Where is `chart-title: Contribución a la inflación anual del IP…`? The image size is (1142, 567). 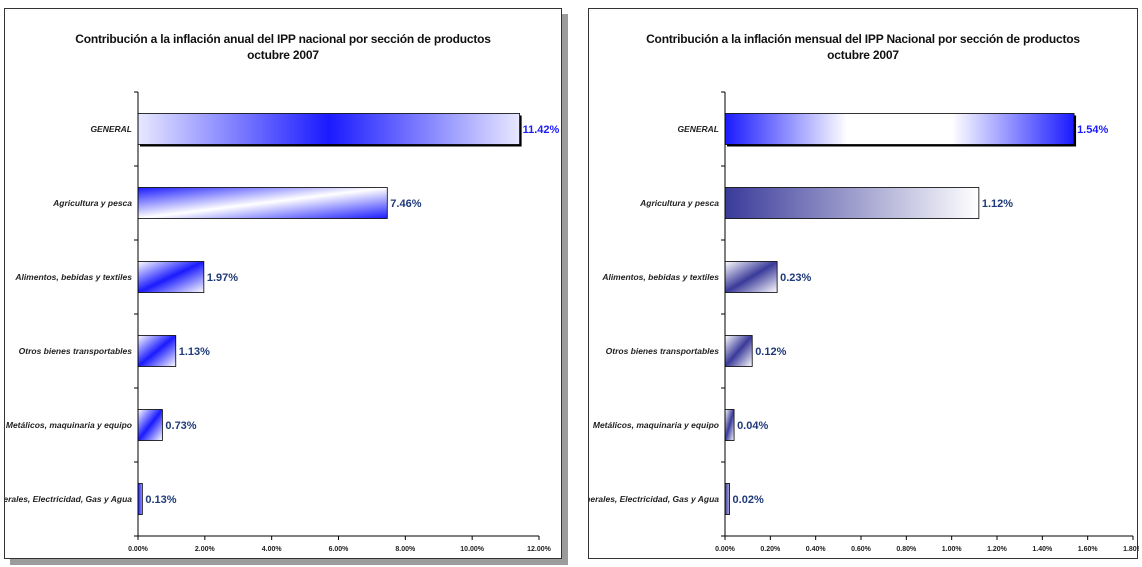
chart-title: Contribución a la inflación anual del IP… is located at coordinates (283, 39).